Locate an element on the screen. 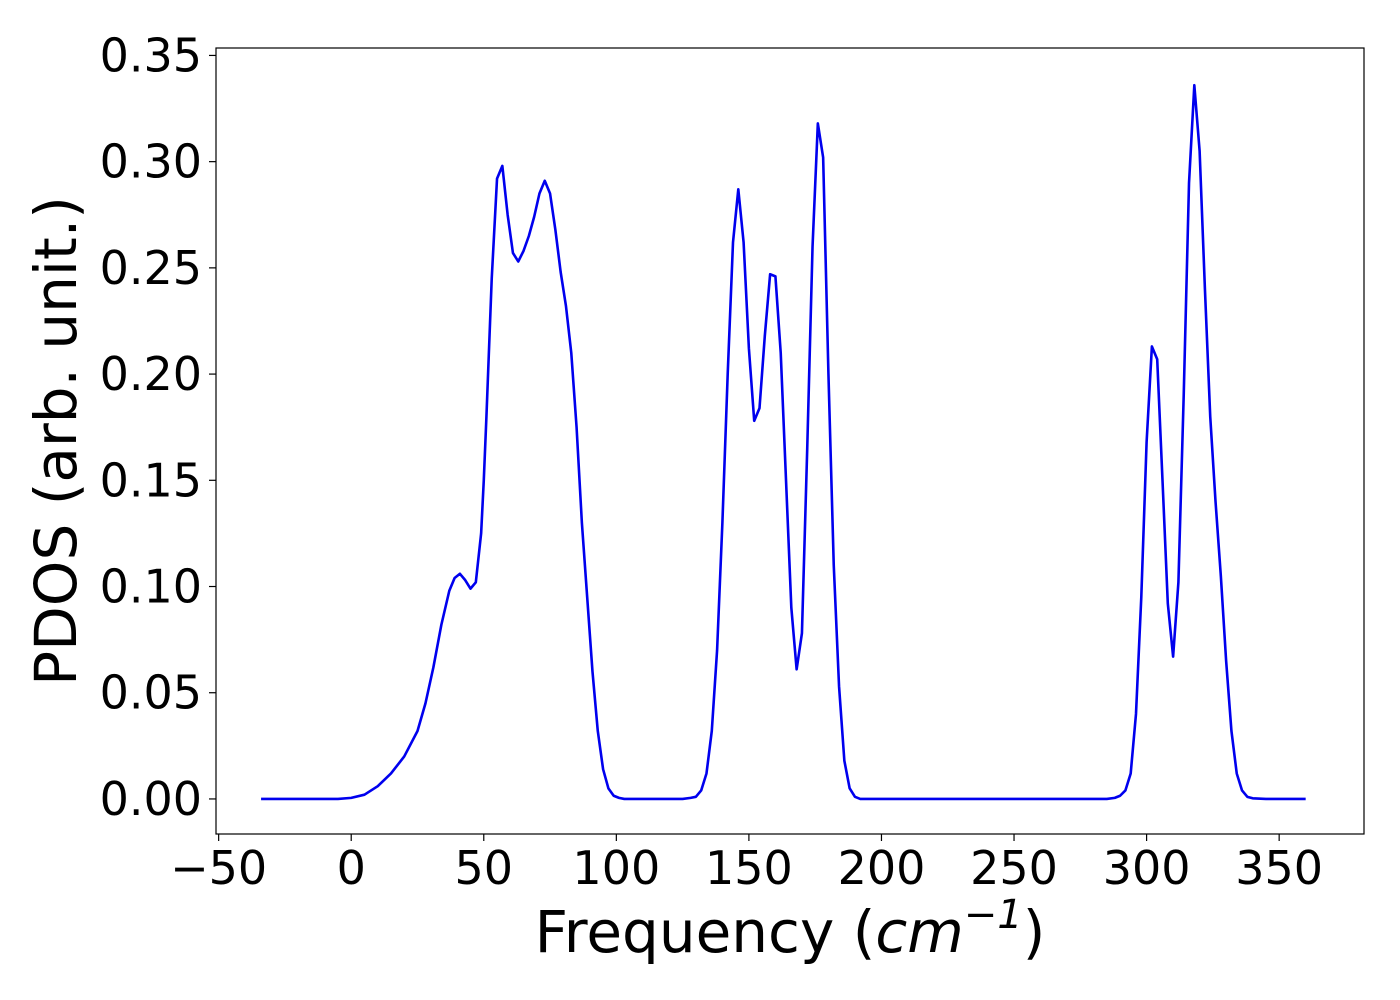 The width and height of the screenshot is (1400, 1000). x-tick-label: −50 is located at coordinates (218, 868).